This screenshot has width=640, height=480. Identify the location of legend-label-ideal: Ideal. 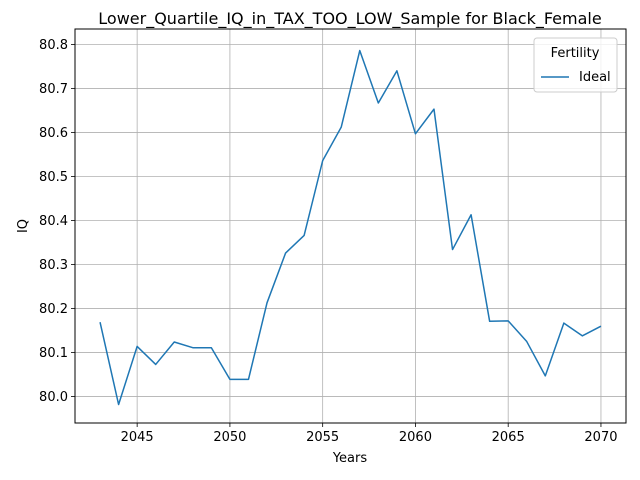
(595, 77).